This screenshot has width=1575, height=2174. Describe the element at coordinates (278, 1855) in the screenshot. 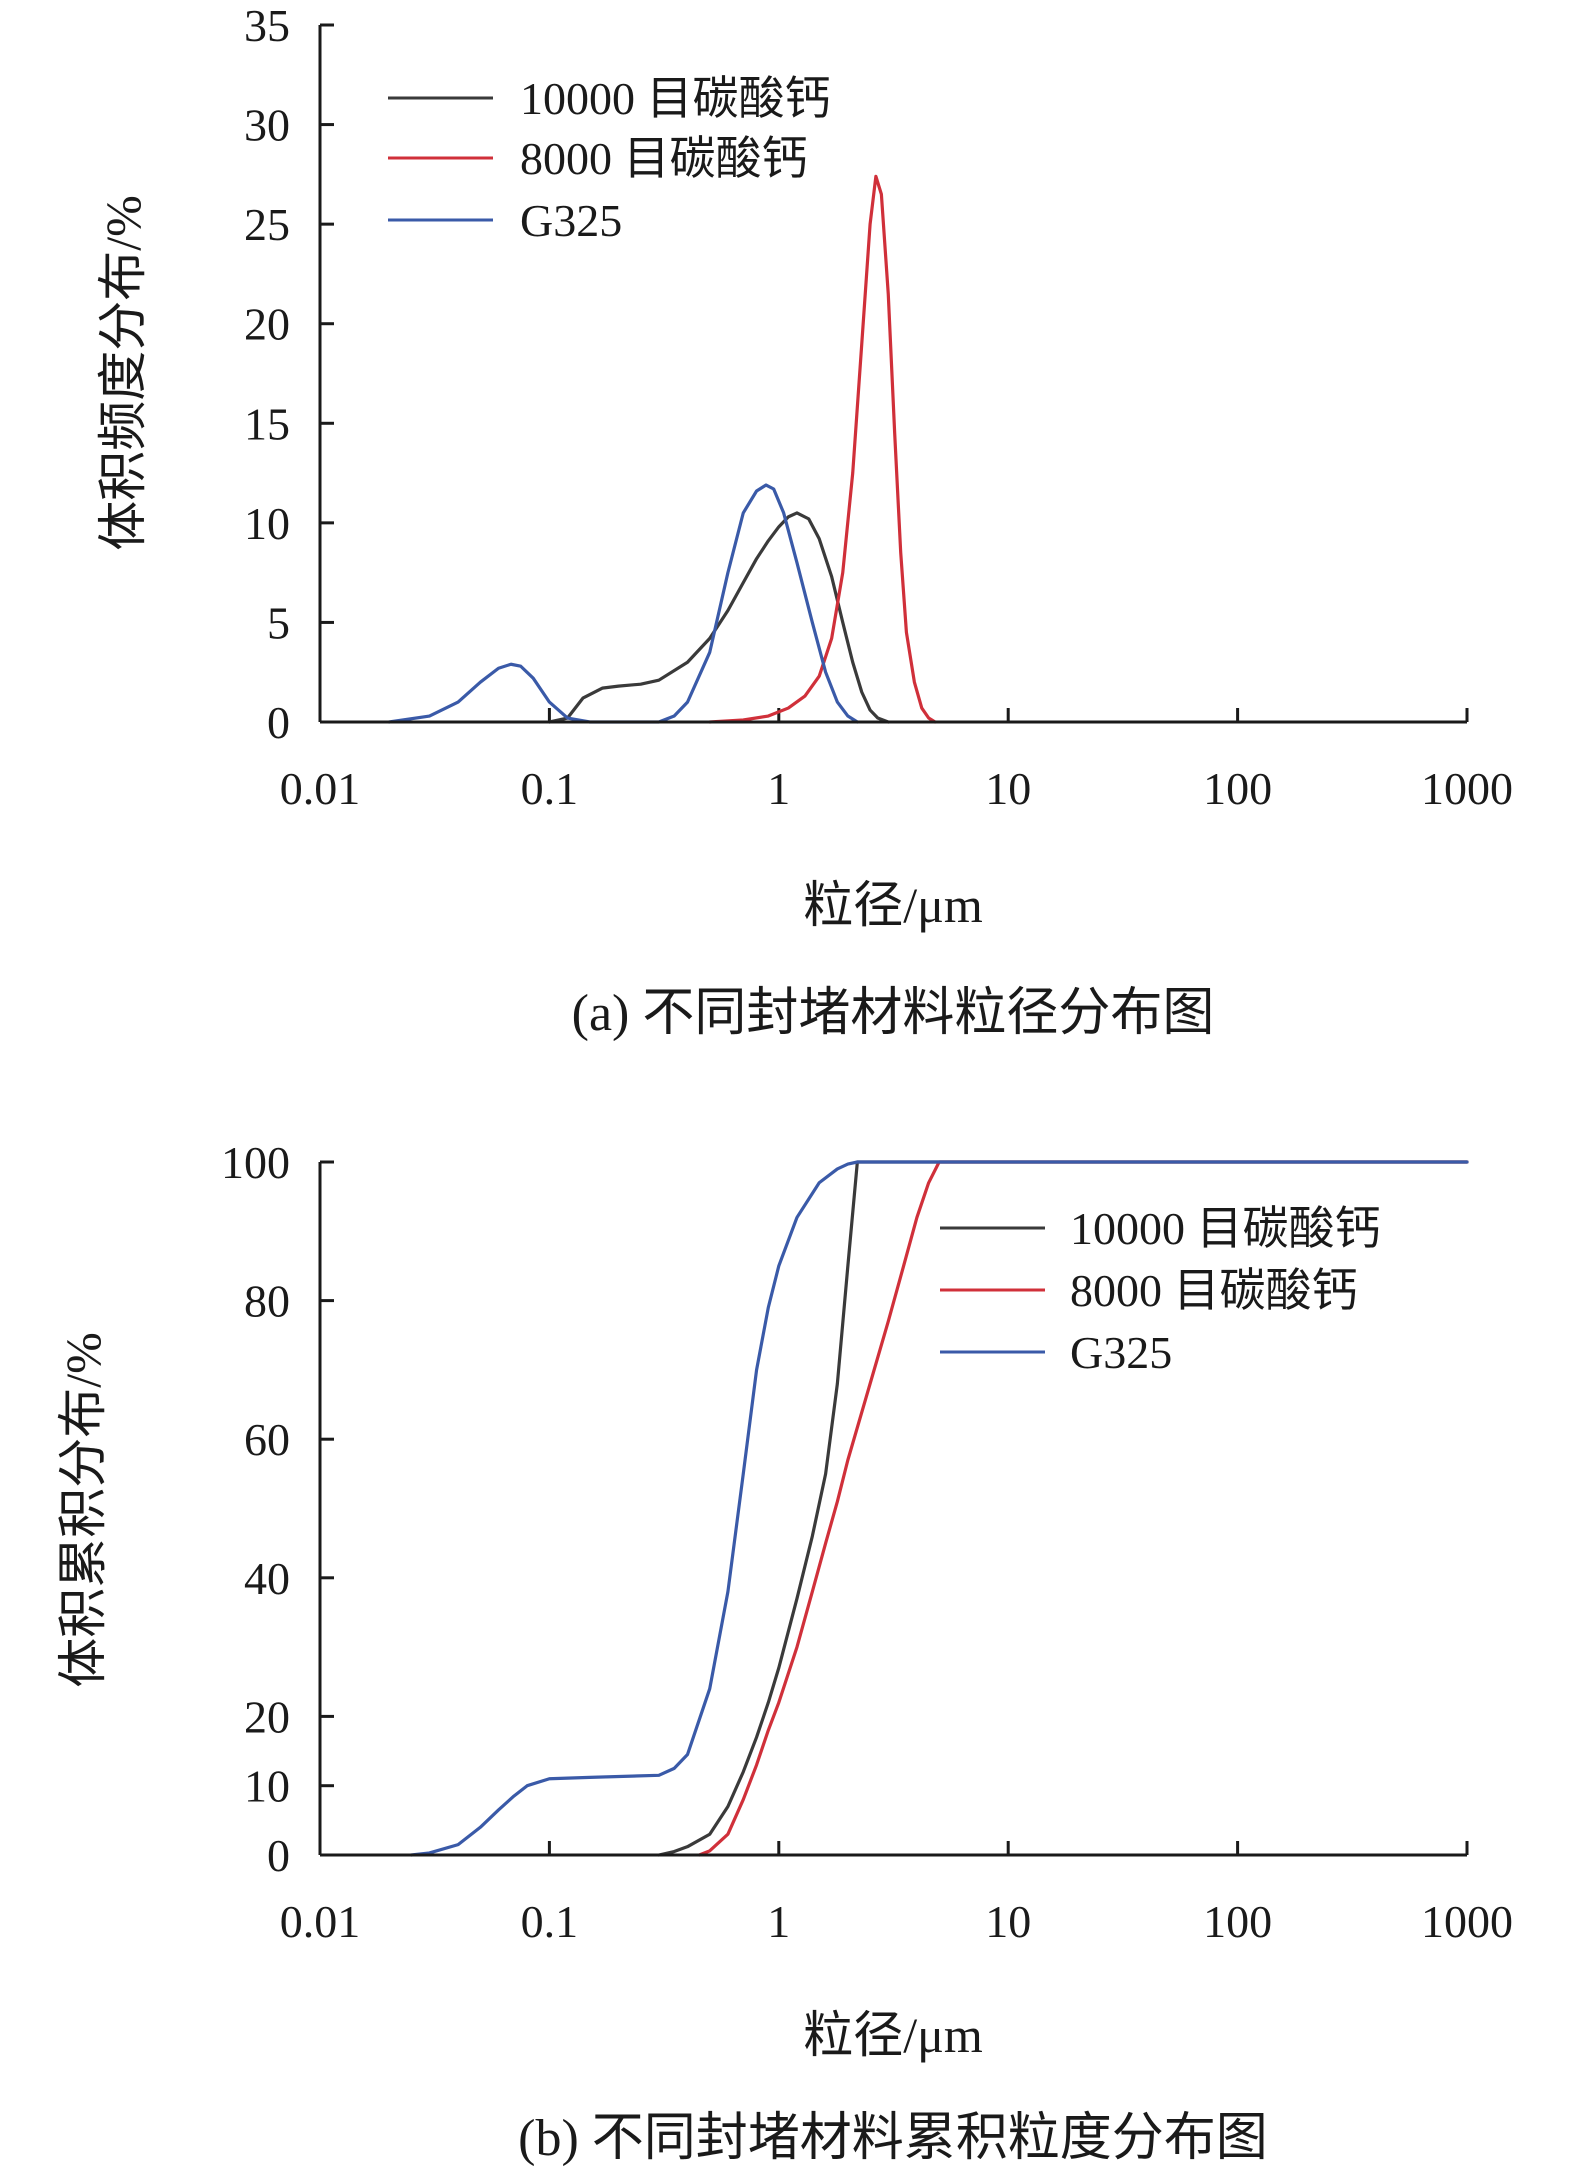

I see `chart-b-y-tick-label: 0` at that location.